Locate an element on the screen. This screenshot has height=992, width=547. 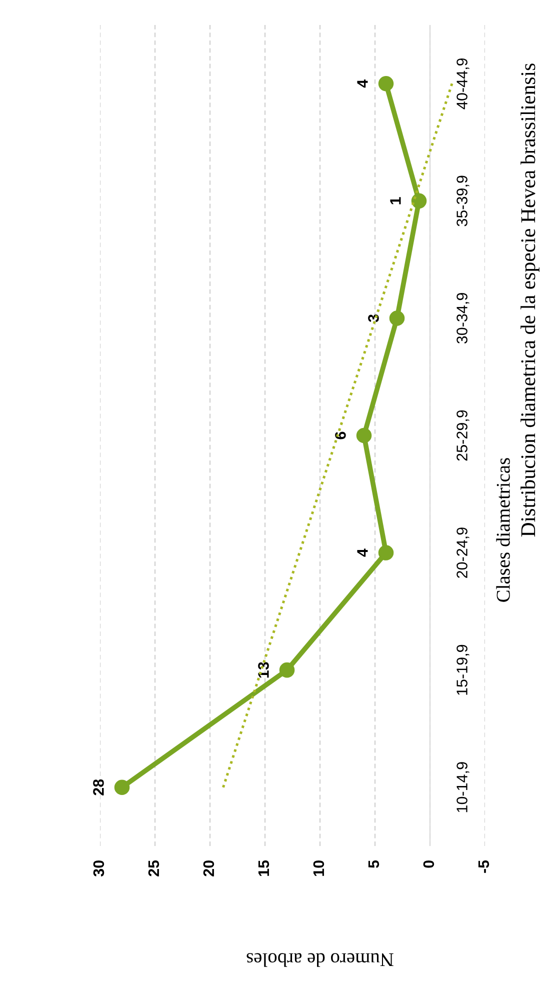
y-tick-label: 10-14,9 is located at coordinates (463, 787).